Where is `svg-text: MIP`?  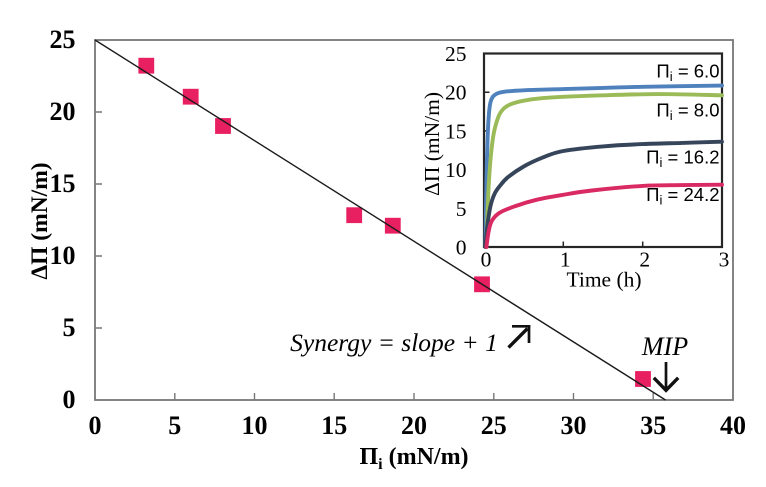 svg-text: MIP is located at coordinates (664, 346).